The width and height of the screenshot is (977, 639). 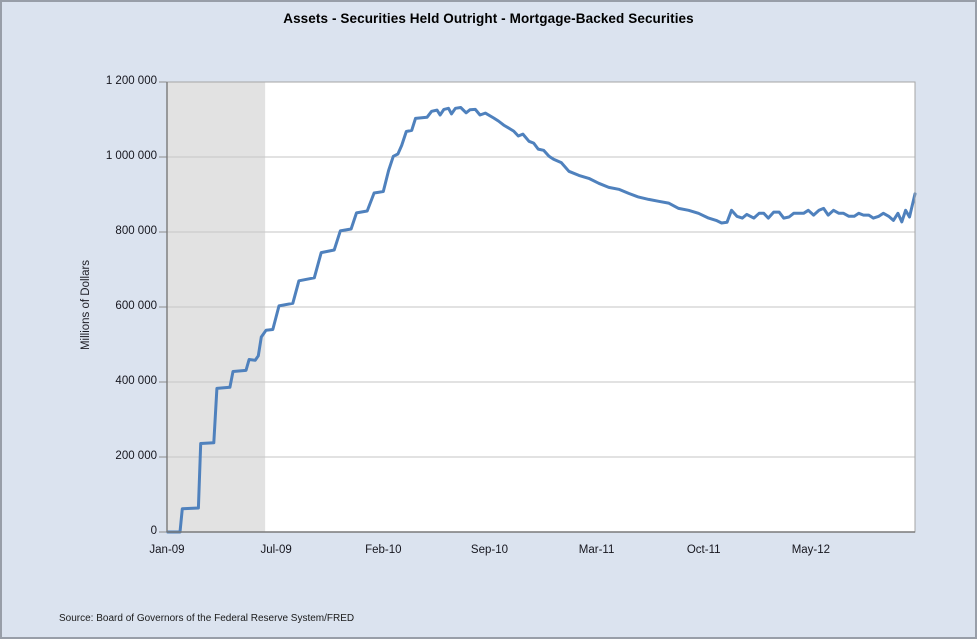 I want to click on x-tick-label: May-12, so click(x=811, y=550).